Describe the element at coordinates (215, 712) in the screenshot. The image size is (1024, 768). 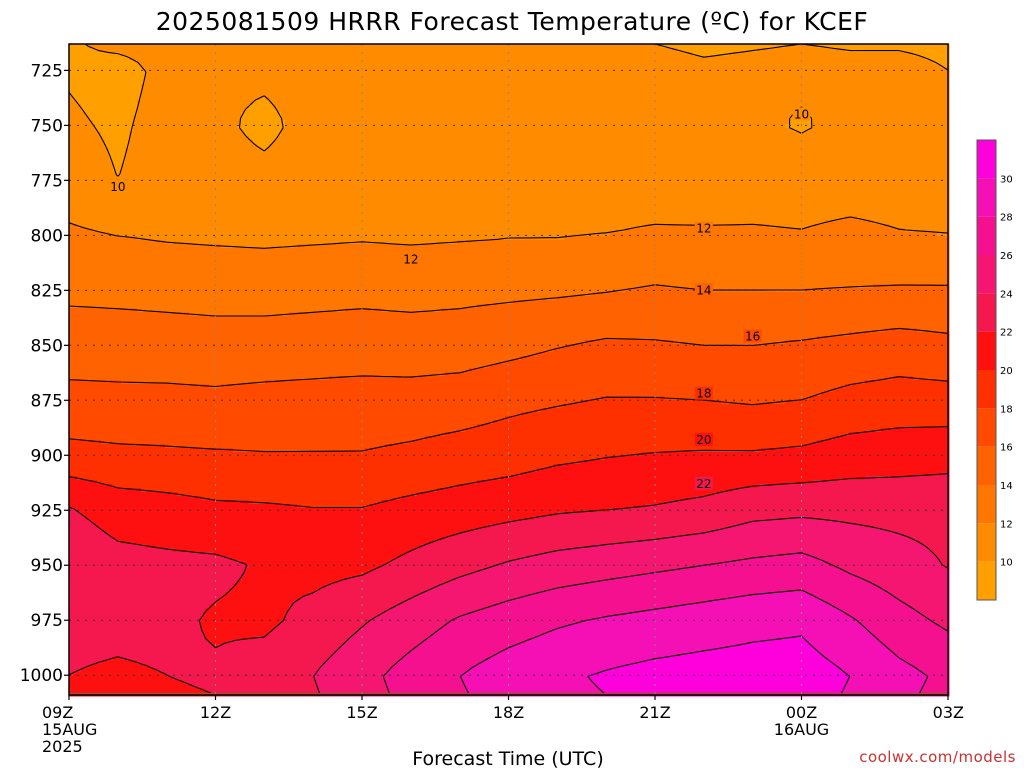
I see `x-tick-label: 12Z` at that location.